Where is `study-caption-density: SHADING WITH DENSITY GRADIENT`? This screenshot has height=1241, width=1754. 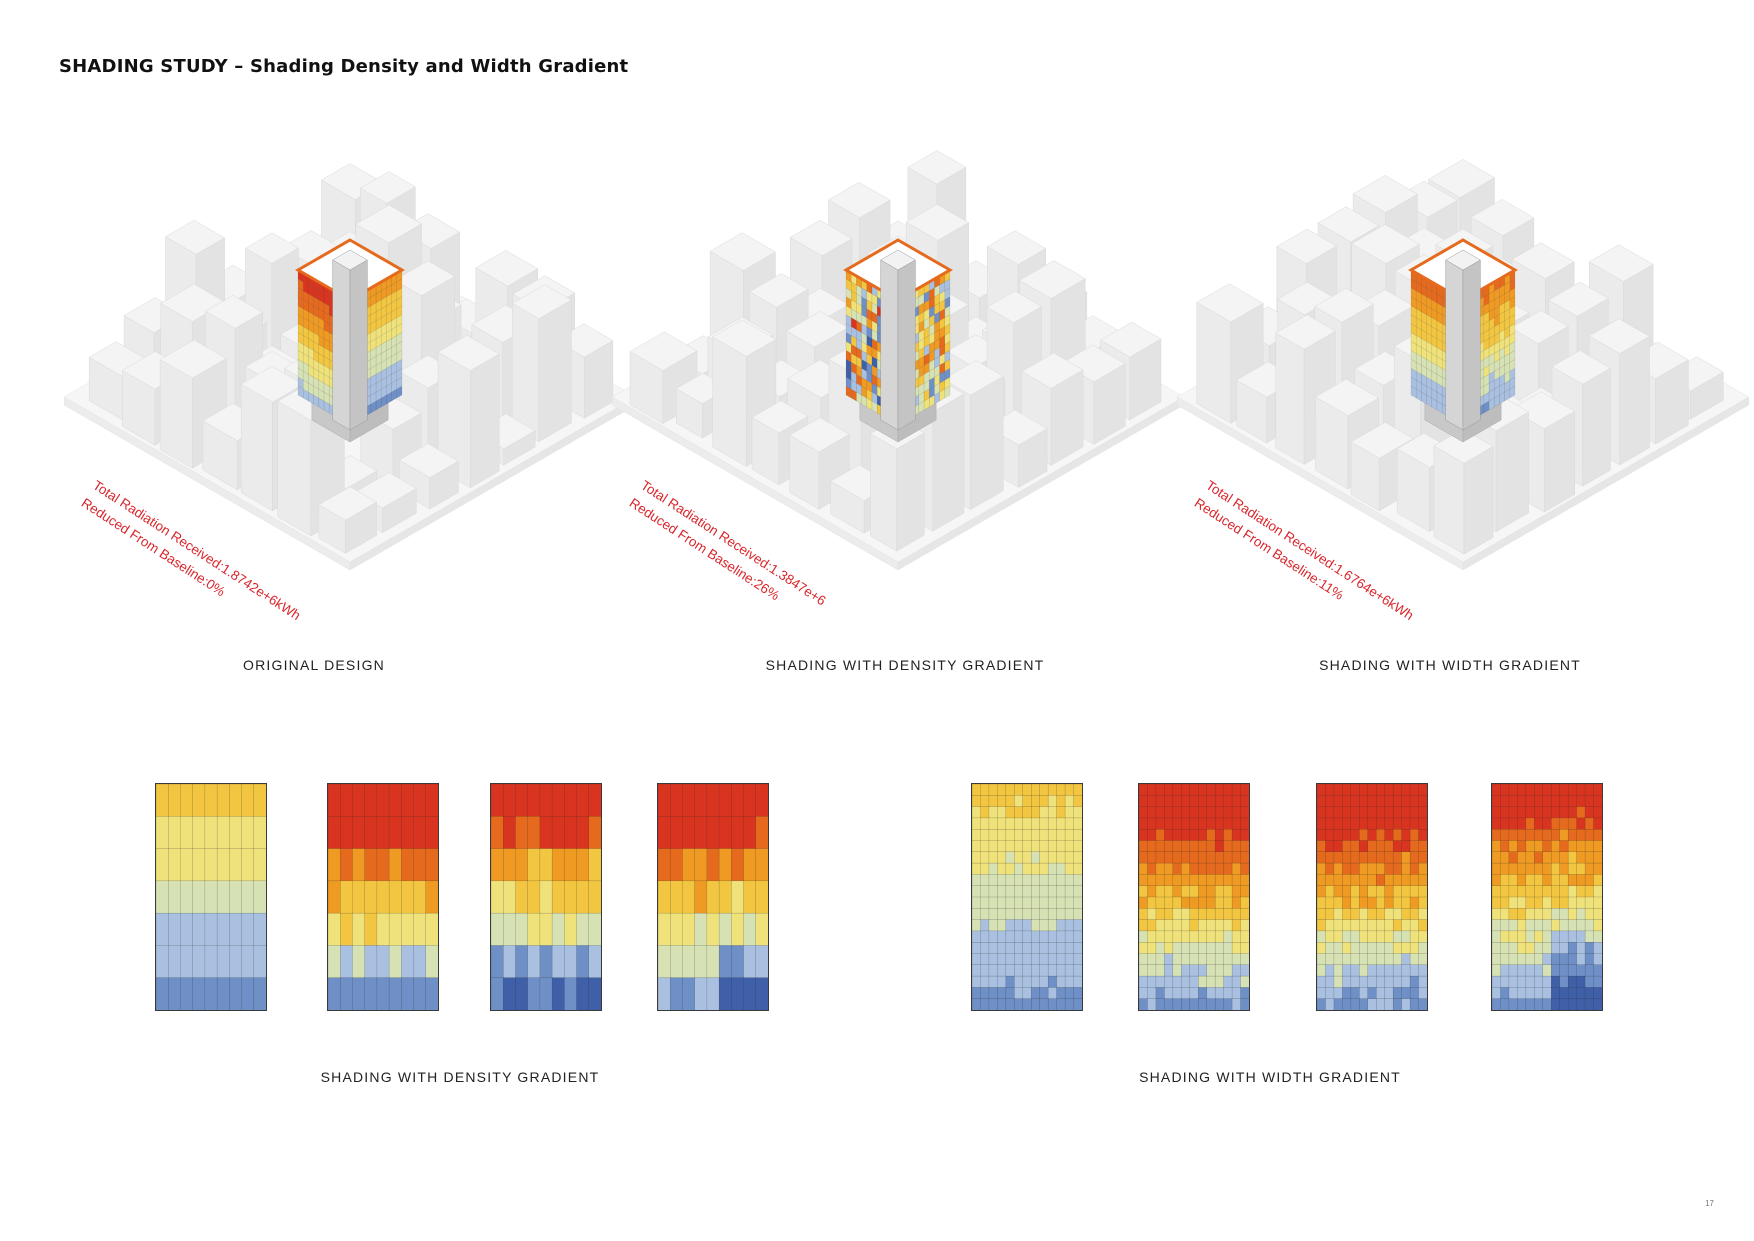 study-caption-density: SHADING WITH DENSITY GRADIENT is located at coordinates (905, 665).